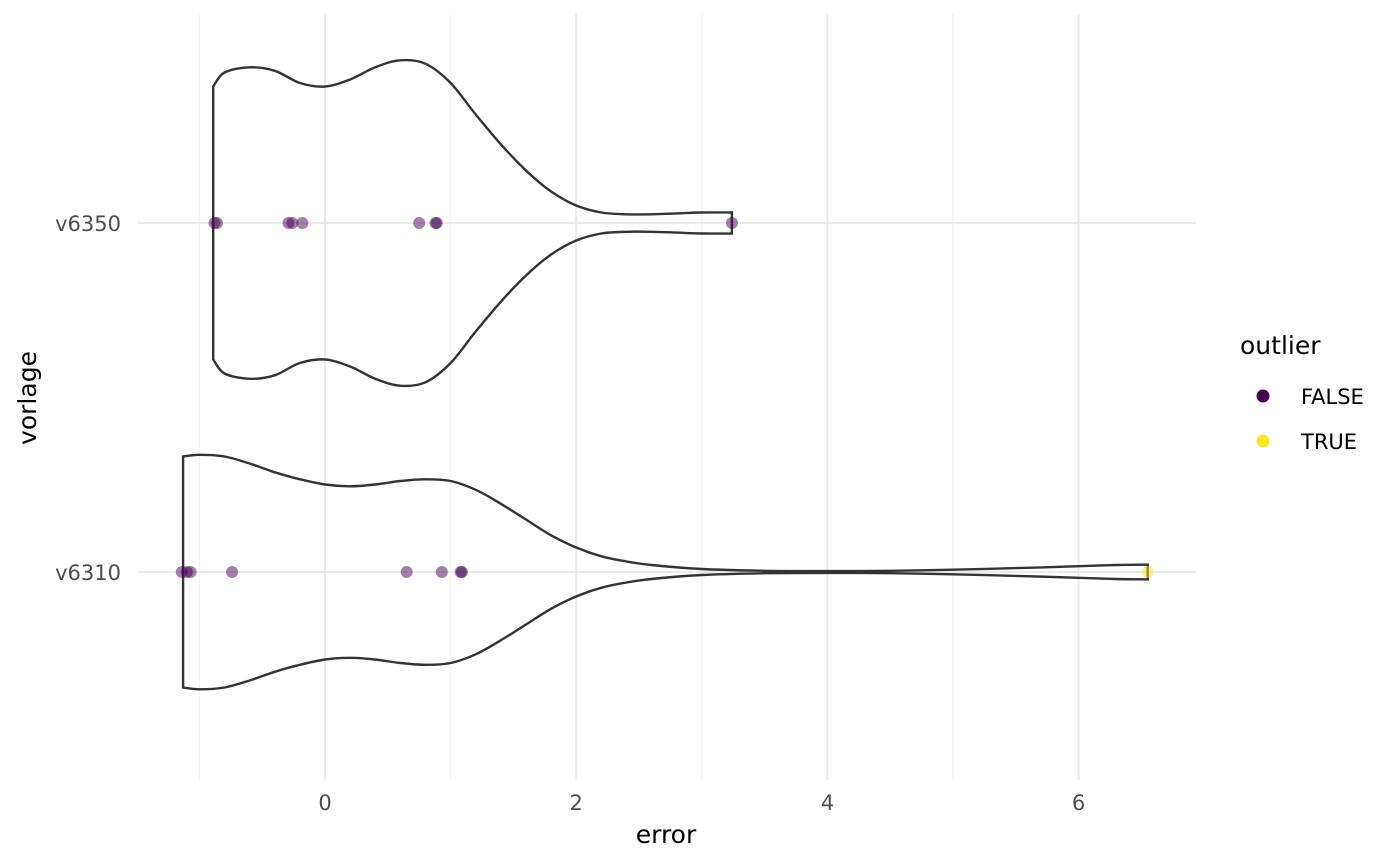  What do you see at coordinates (88, 573) in the screenshot?
I see `y-tick-label: v6310` at bounding box center [88, 573].